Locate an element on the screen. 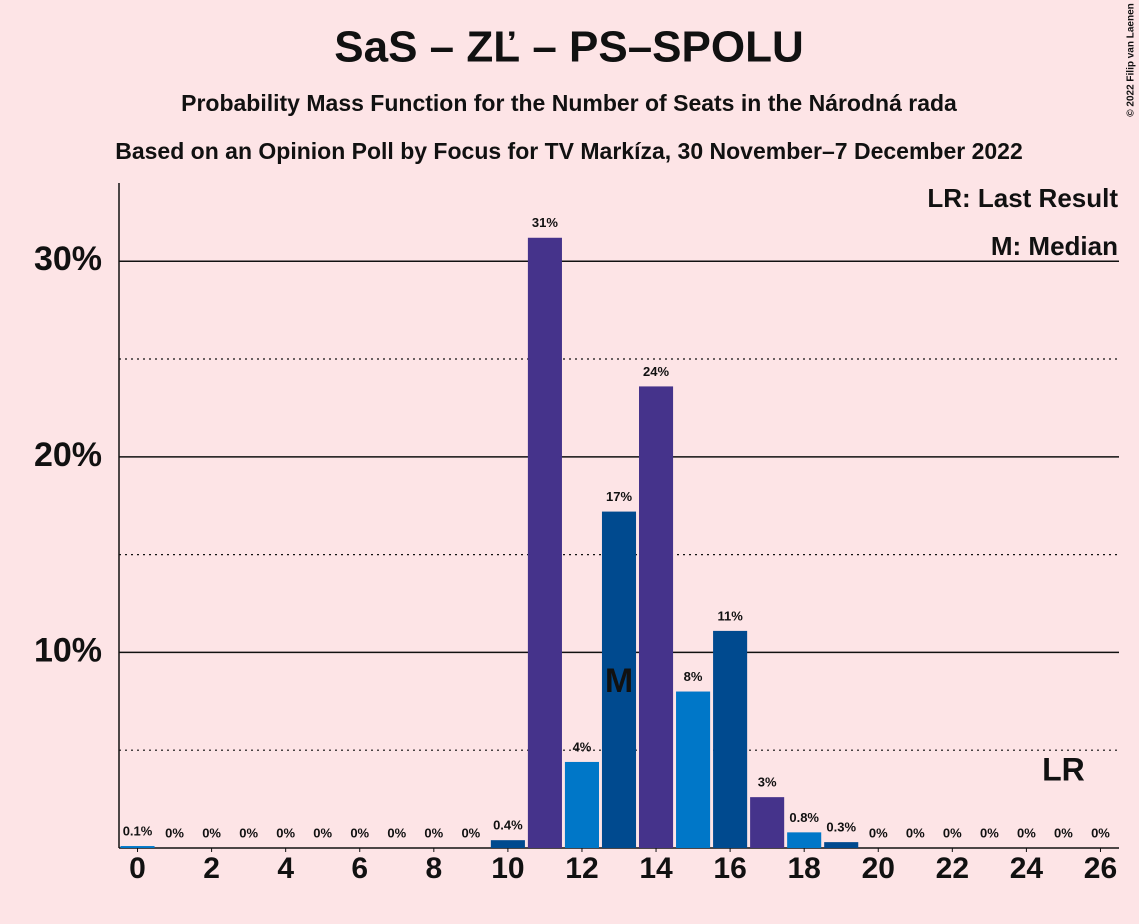 This screenshot has height=924, width=1139. last-result-marker: LR is located at coordinates (1063, 769).